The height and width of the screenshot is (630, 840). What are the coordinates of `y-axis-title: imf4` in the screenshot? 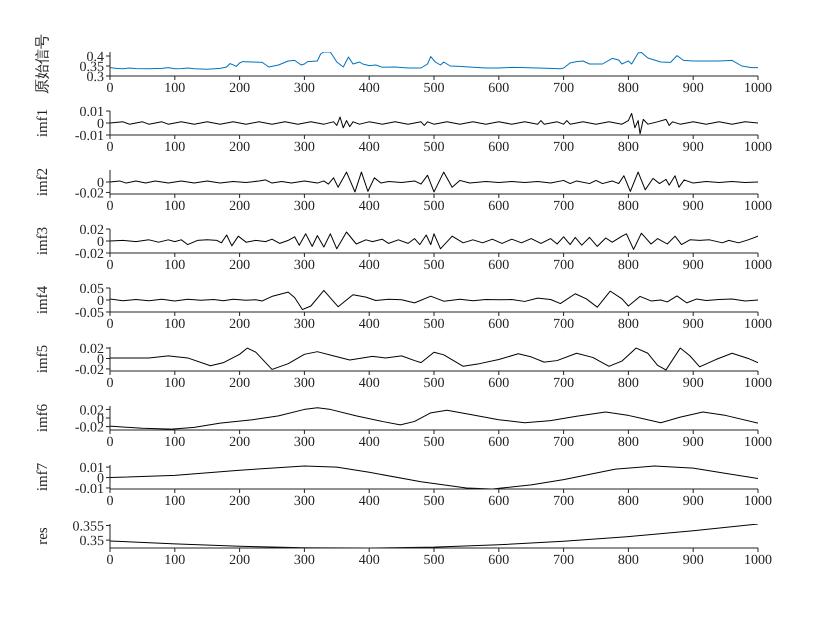 It's located at (43, 300).